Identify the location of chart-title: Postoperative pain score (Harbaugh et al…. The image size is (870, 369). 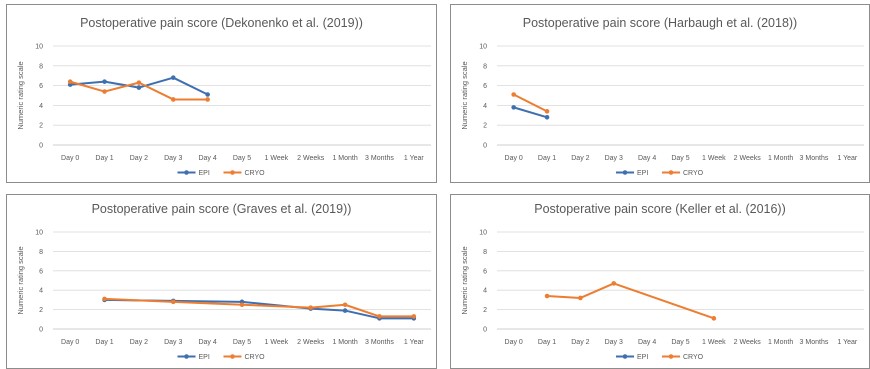
(660, 23).